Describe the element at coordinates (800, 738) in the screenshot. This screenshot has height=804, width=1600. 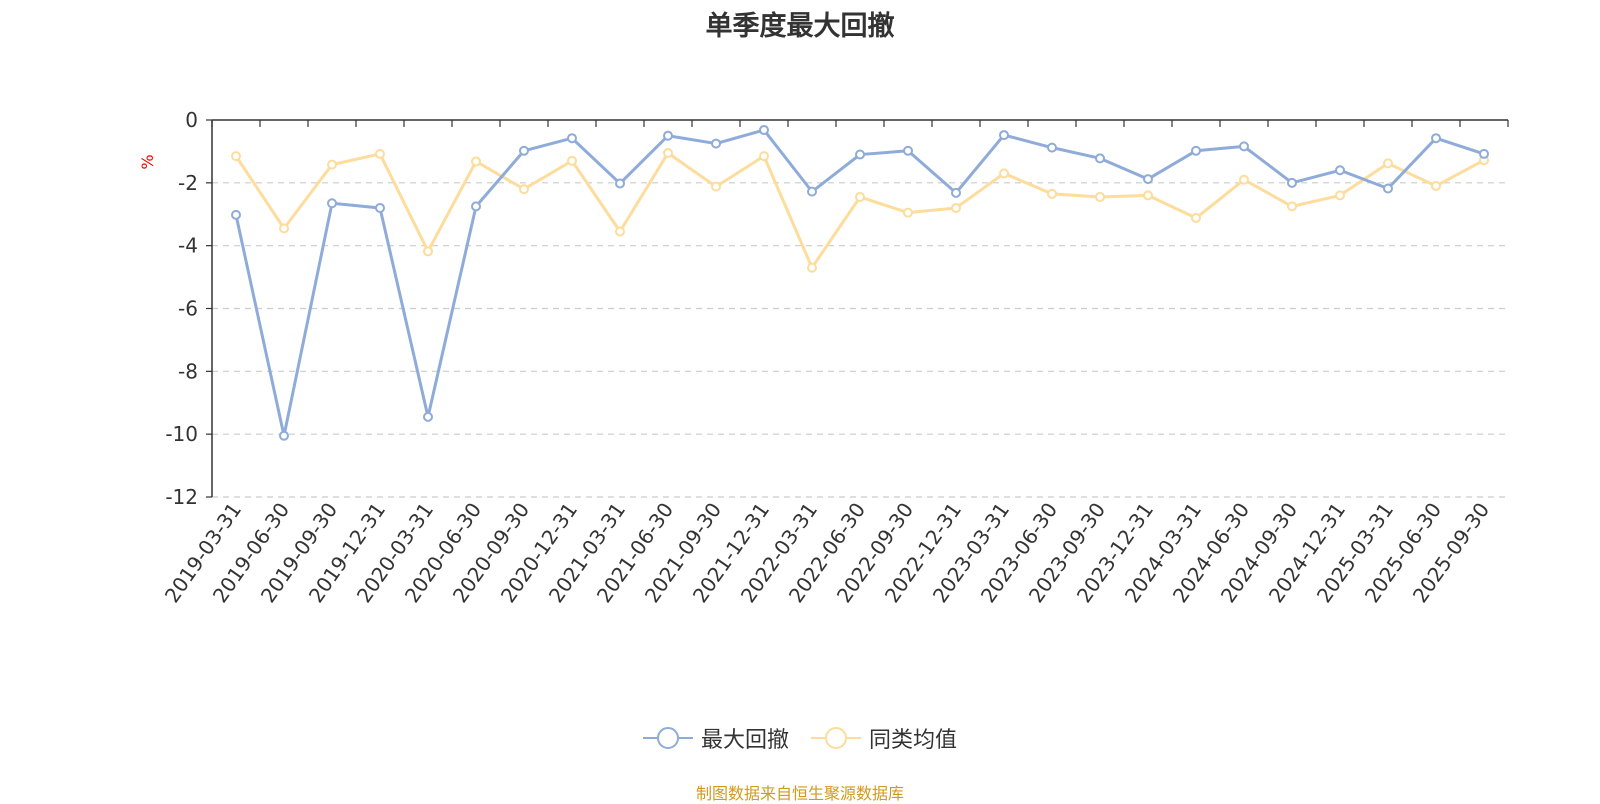
I see `legend: 最大回撤 同类均值` at that location.